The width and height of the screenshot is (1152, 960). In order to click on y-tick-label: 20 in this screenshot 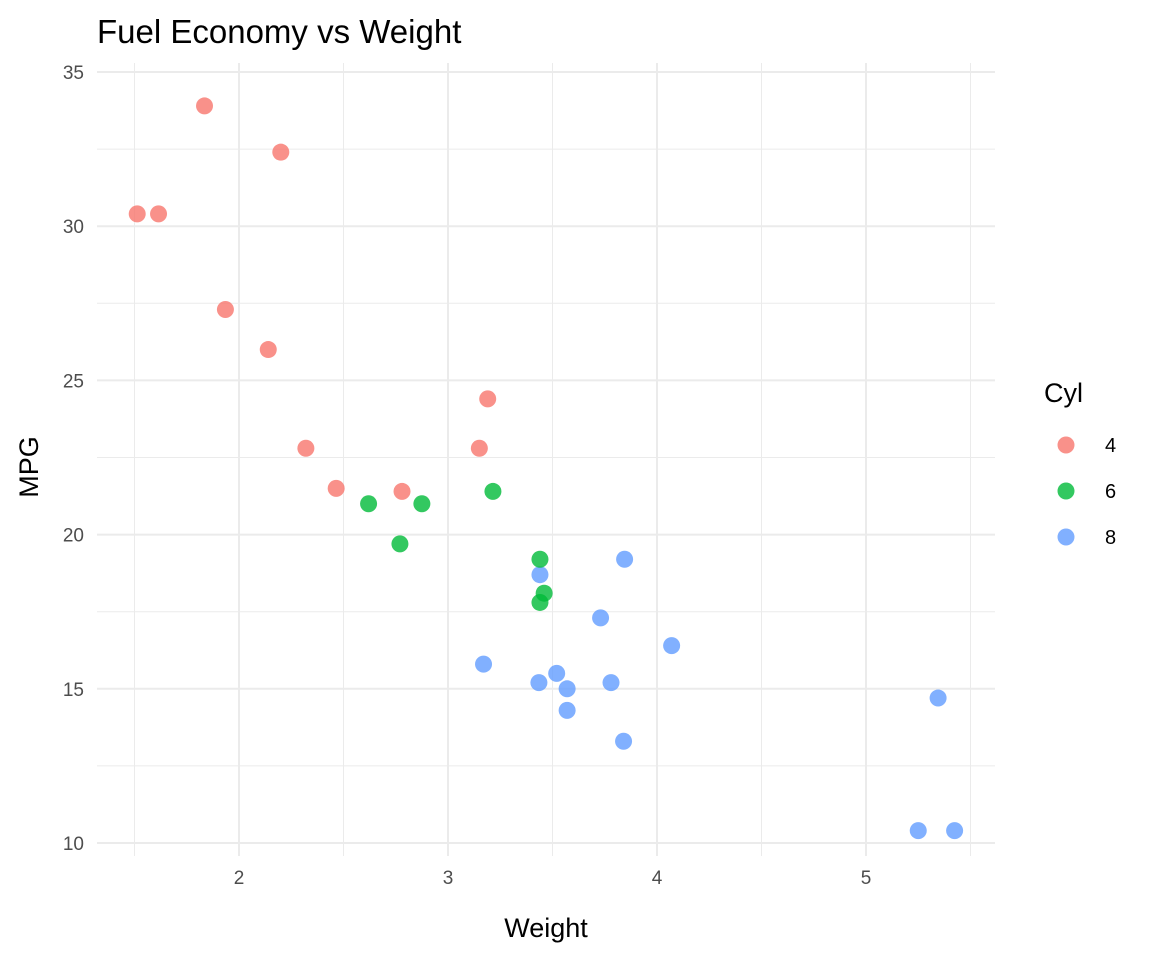, I will do `click(73, 536)`.